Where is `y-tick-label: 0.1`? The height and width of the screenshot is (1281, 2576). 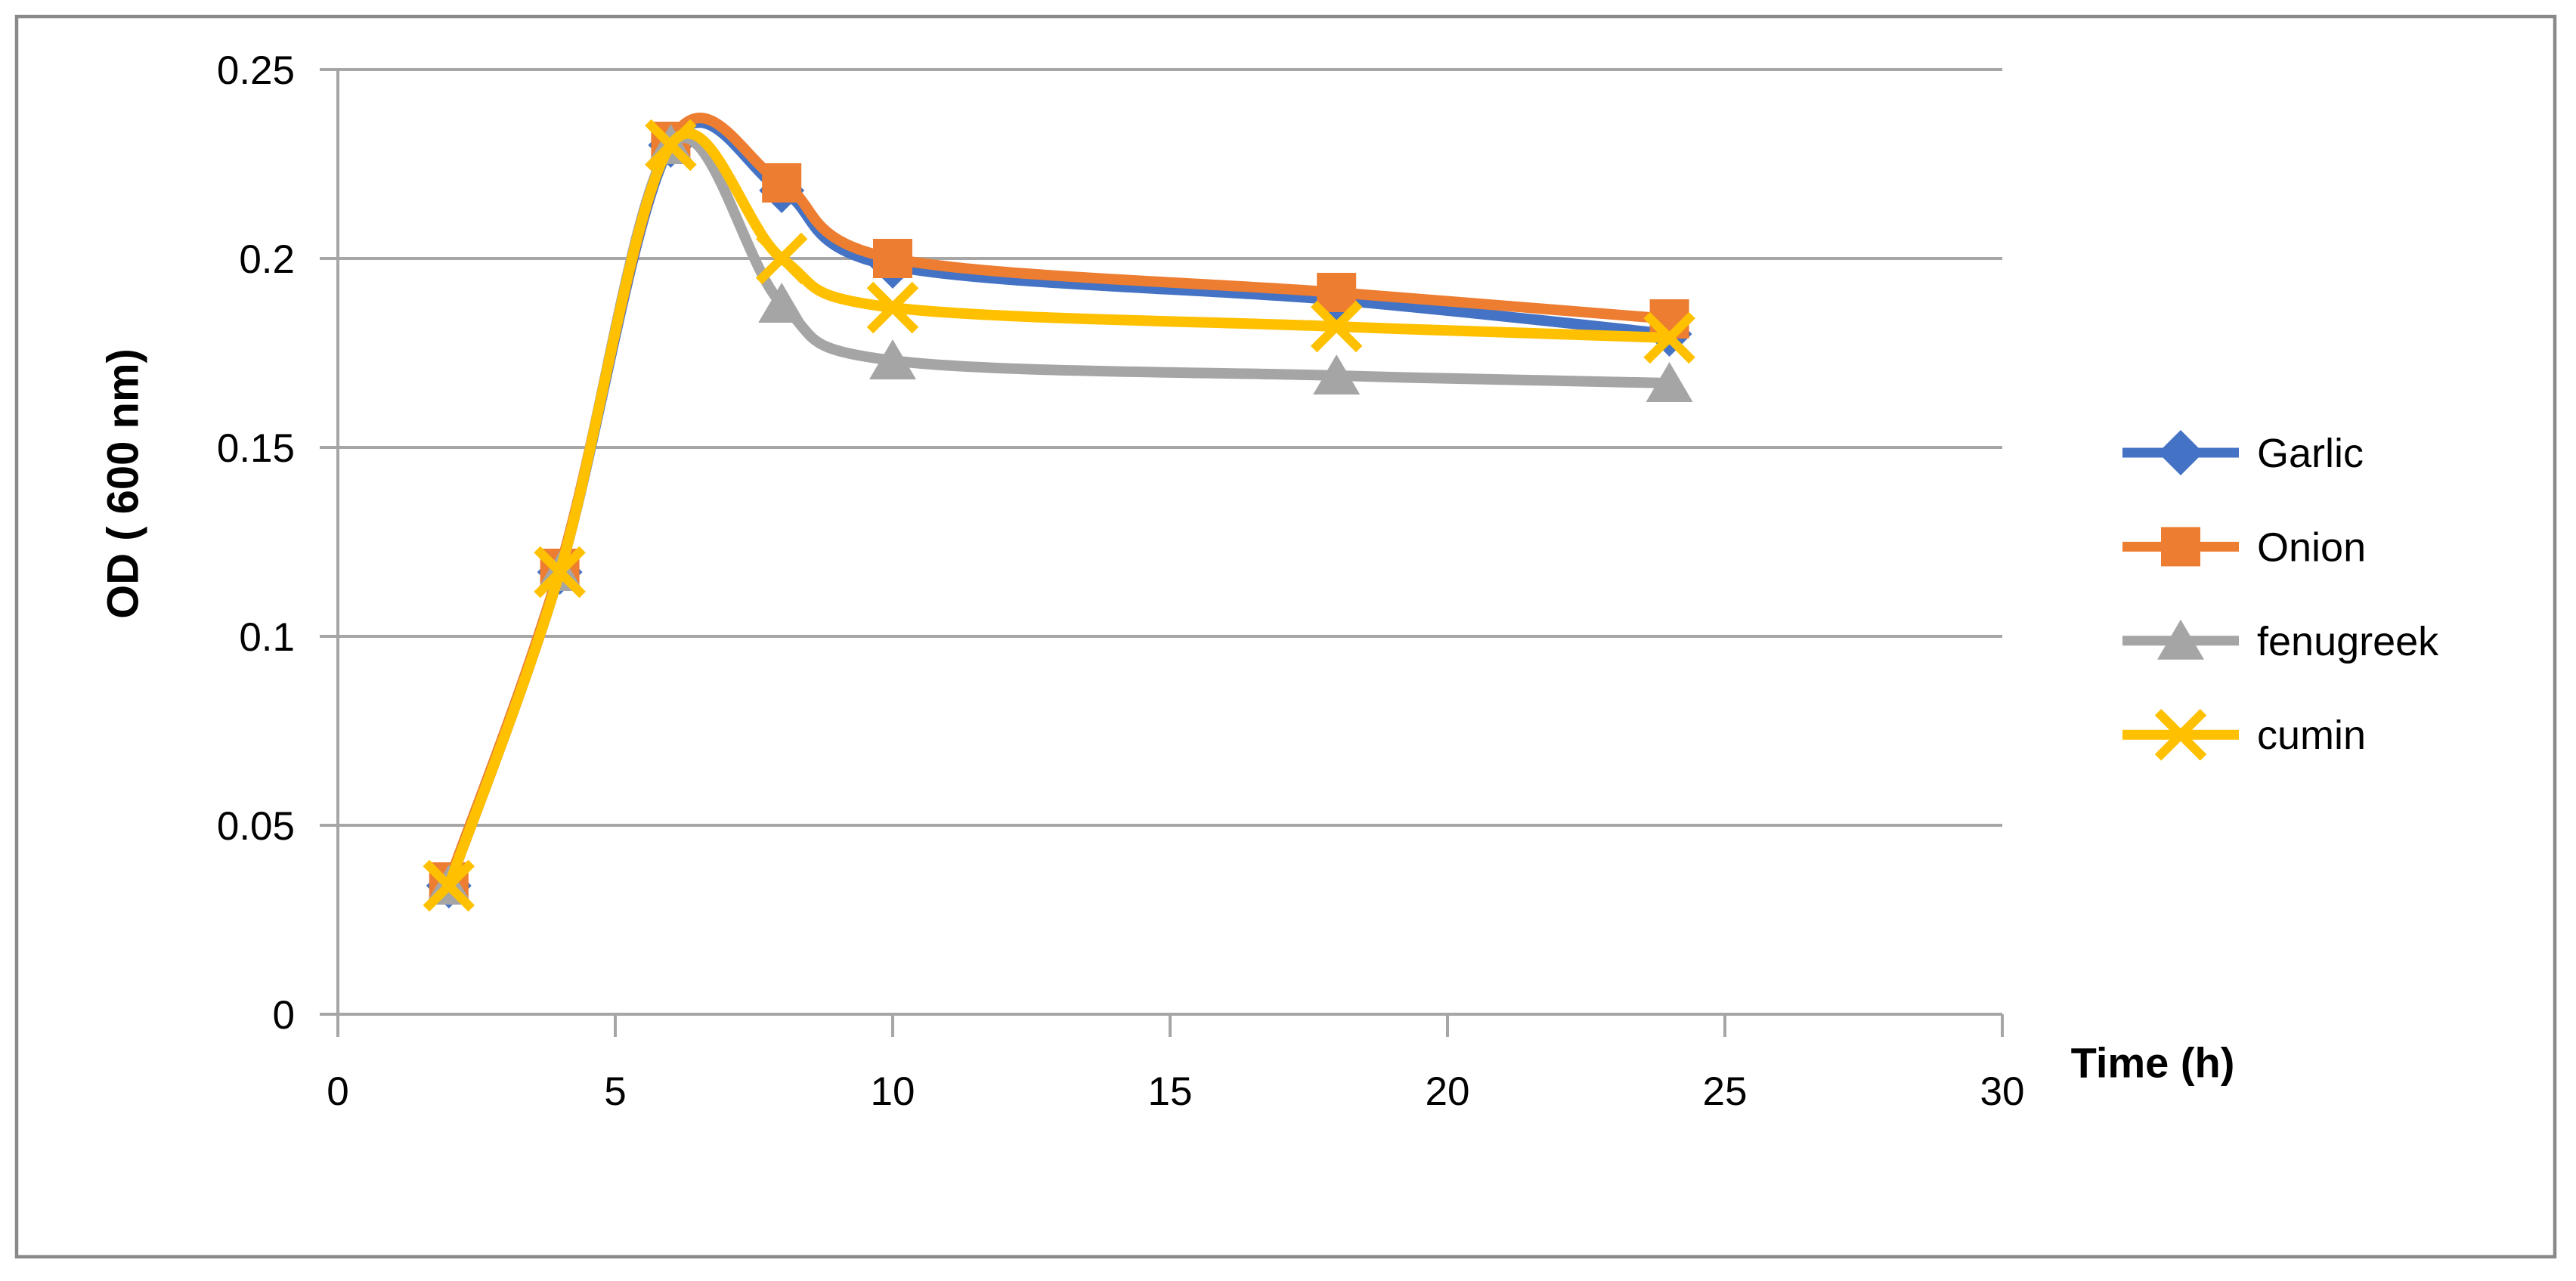
y-tick-label: 0.1 is located at coordinates (267, 637).